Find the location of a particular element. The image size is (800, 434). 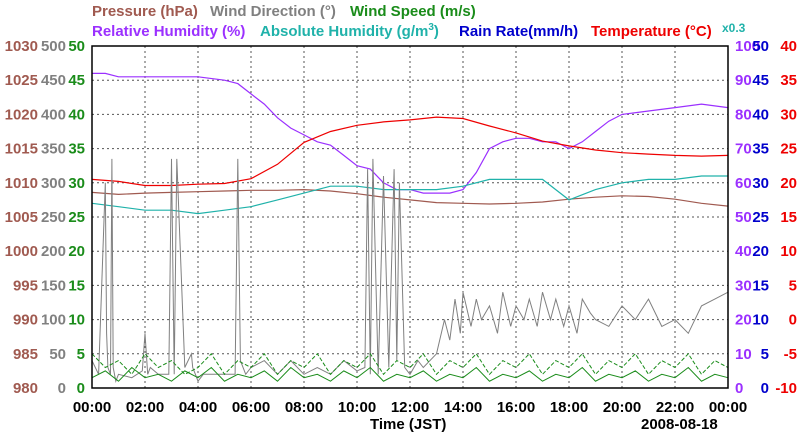

label-wind-speed: Wind Speed (m/s) is located at coordinates (413, 11).